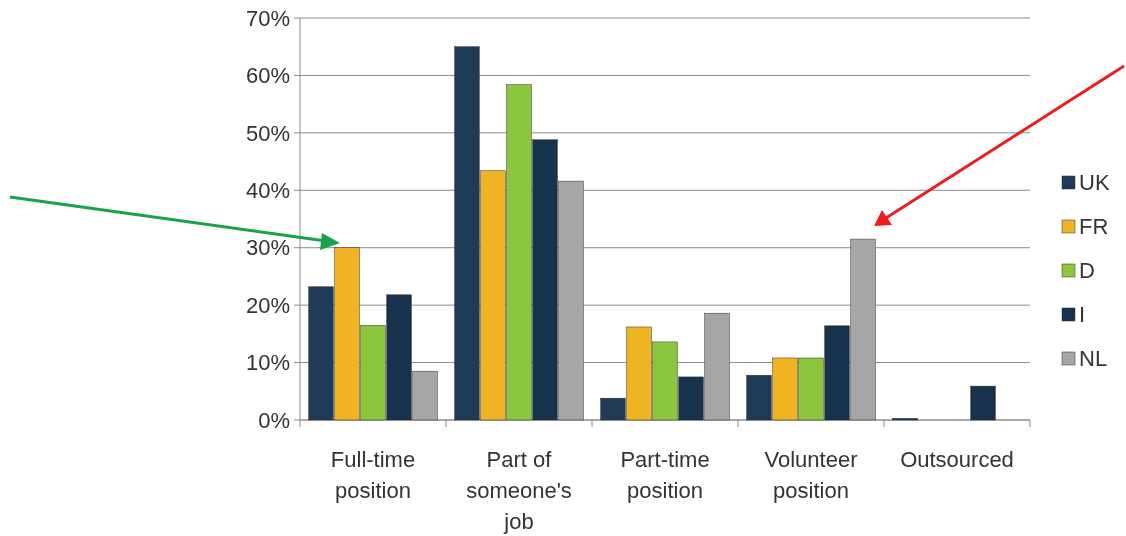 The image size is (1126, 536). Describe the element at coordinates (1087, 270) in the screenshot. I see `legend-label: D` at that location.